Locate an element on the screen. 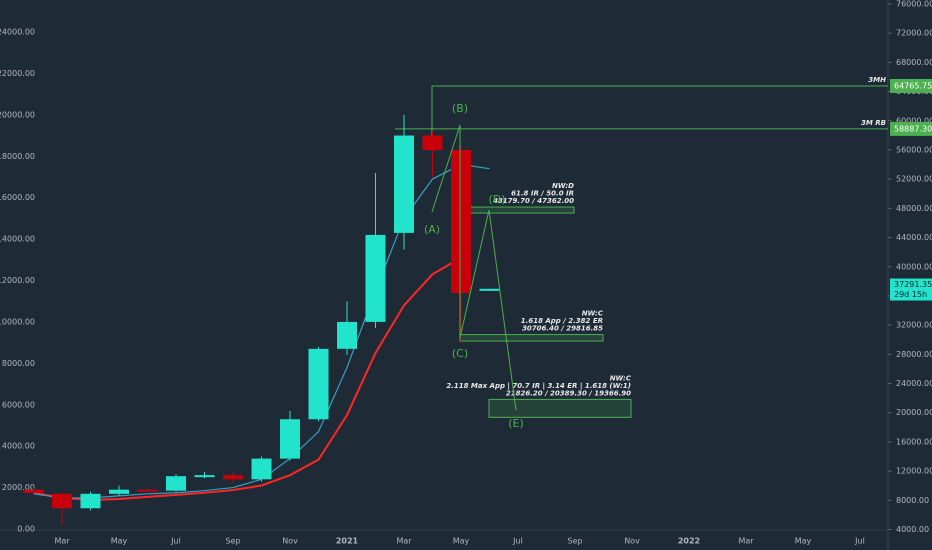 The image size is (932, 550). y-tick-label: 4000.00 is located at coordinates (18, 446).